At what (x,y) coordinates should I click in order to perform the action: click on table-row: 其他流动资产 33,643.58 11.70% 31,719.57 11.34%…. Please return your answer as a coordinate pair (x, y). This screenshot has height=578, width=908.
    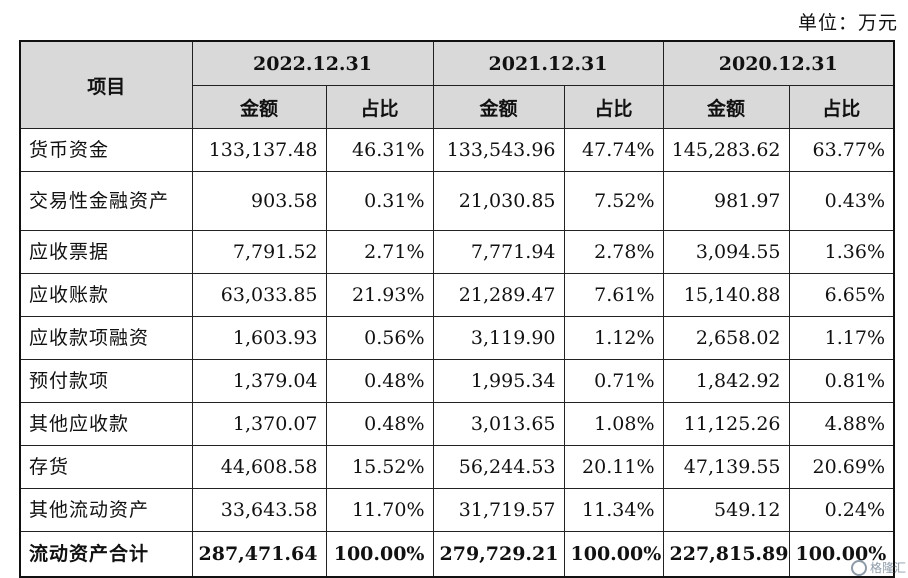
    Looking at the image, I should click on (457, 510).